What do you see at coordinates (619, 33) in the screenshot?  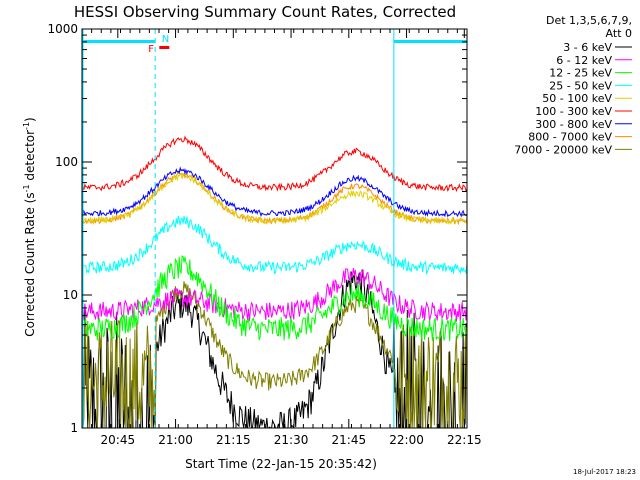 I see `legend-header-line-2: Att 0` at bounding box center [619, 33].